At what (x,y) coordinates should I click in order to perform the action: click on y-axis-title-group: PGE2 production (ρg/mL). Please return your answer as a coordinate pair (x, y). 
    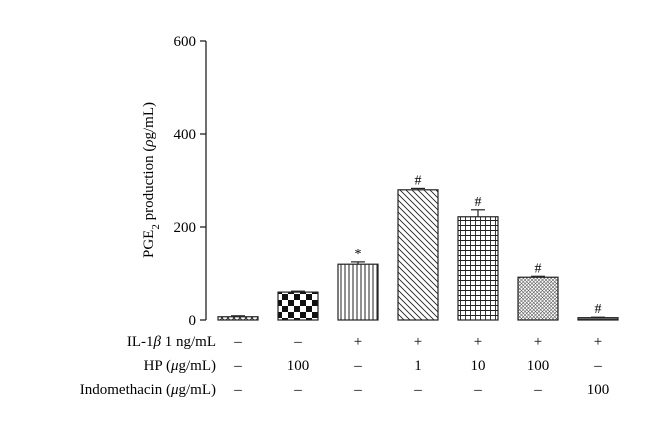
    Looking at the image, I should click on (151, 180).